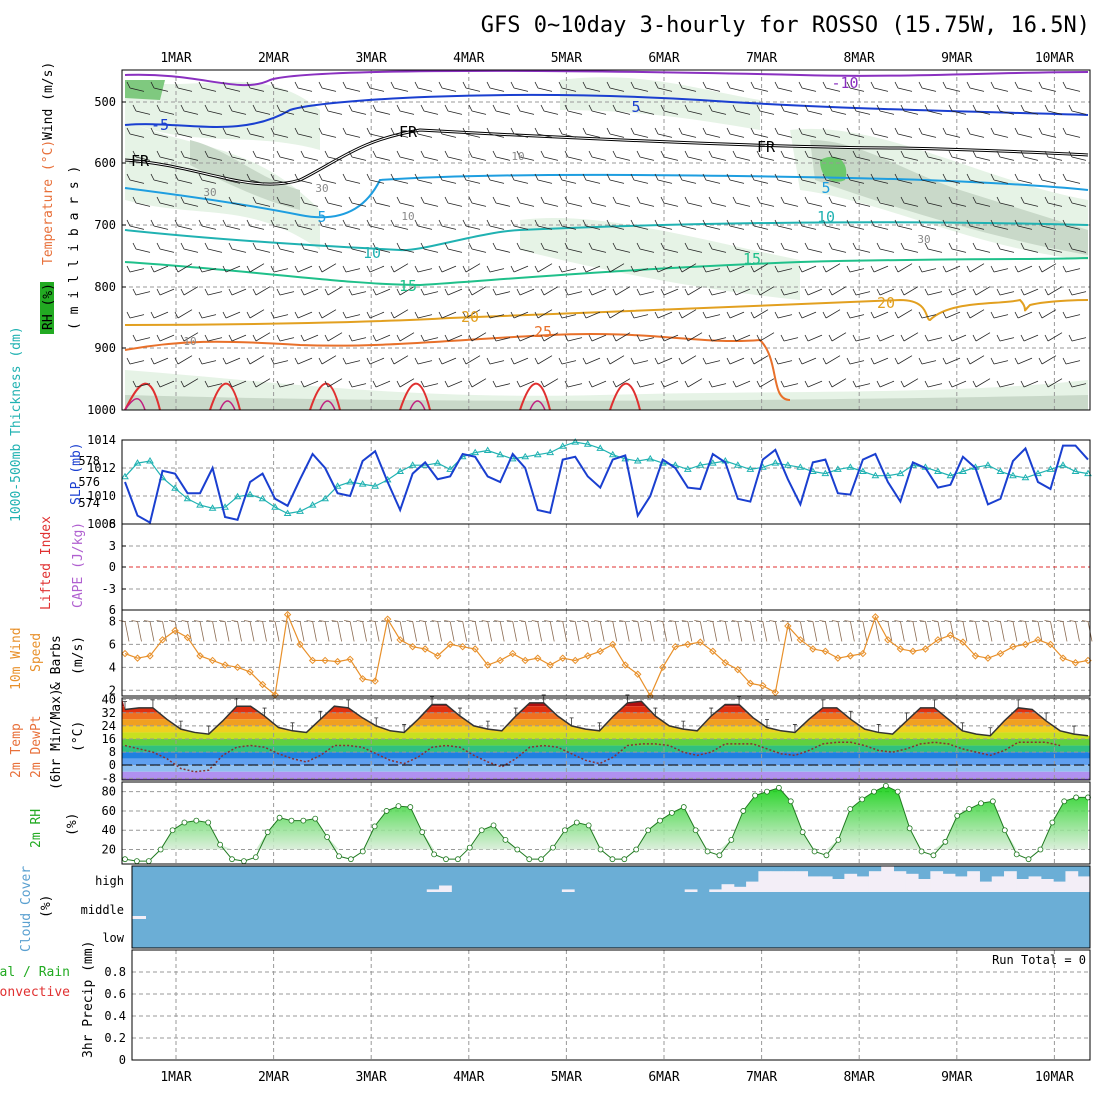  Describe the element at coordinates (105, 102) in the screenshot. I see `tick-label: 500` at that location.